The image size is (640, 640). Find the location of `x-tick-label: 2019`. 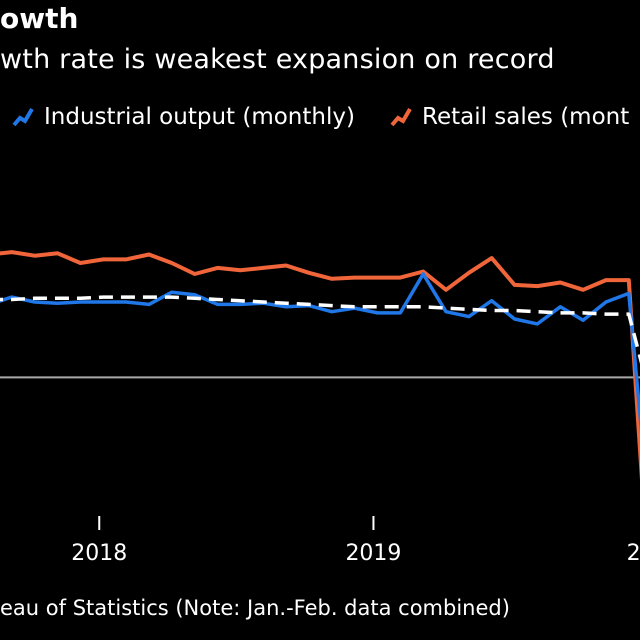

x-tick-label: 2019 is located at coordinates (373, 553).